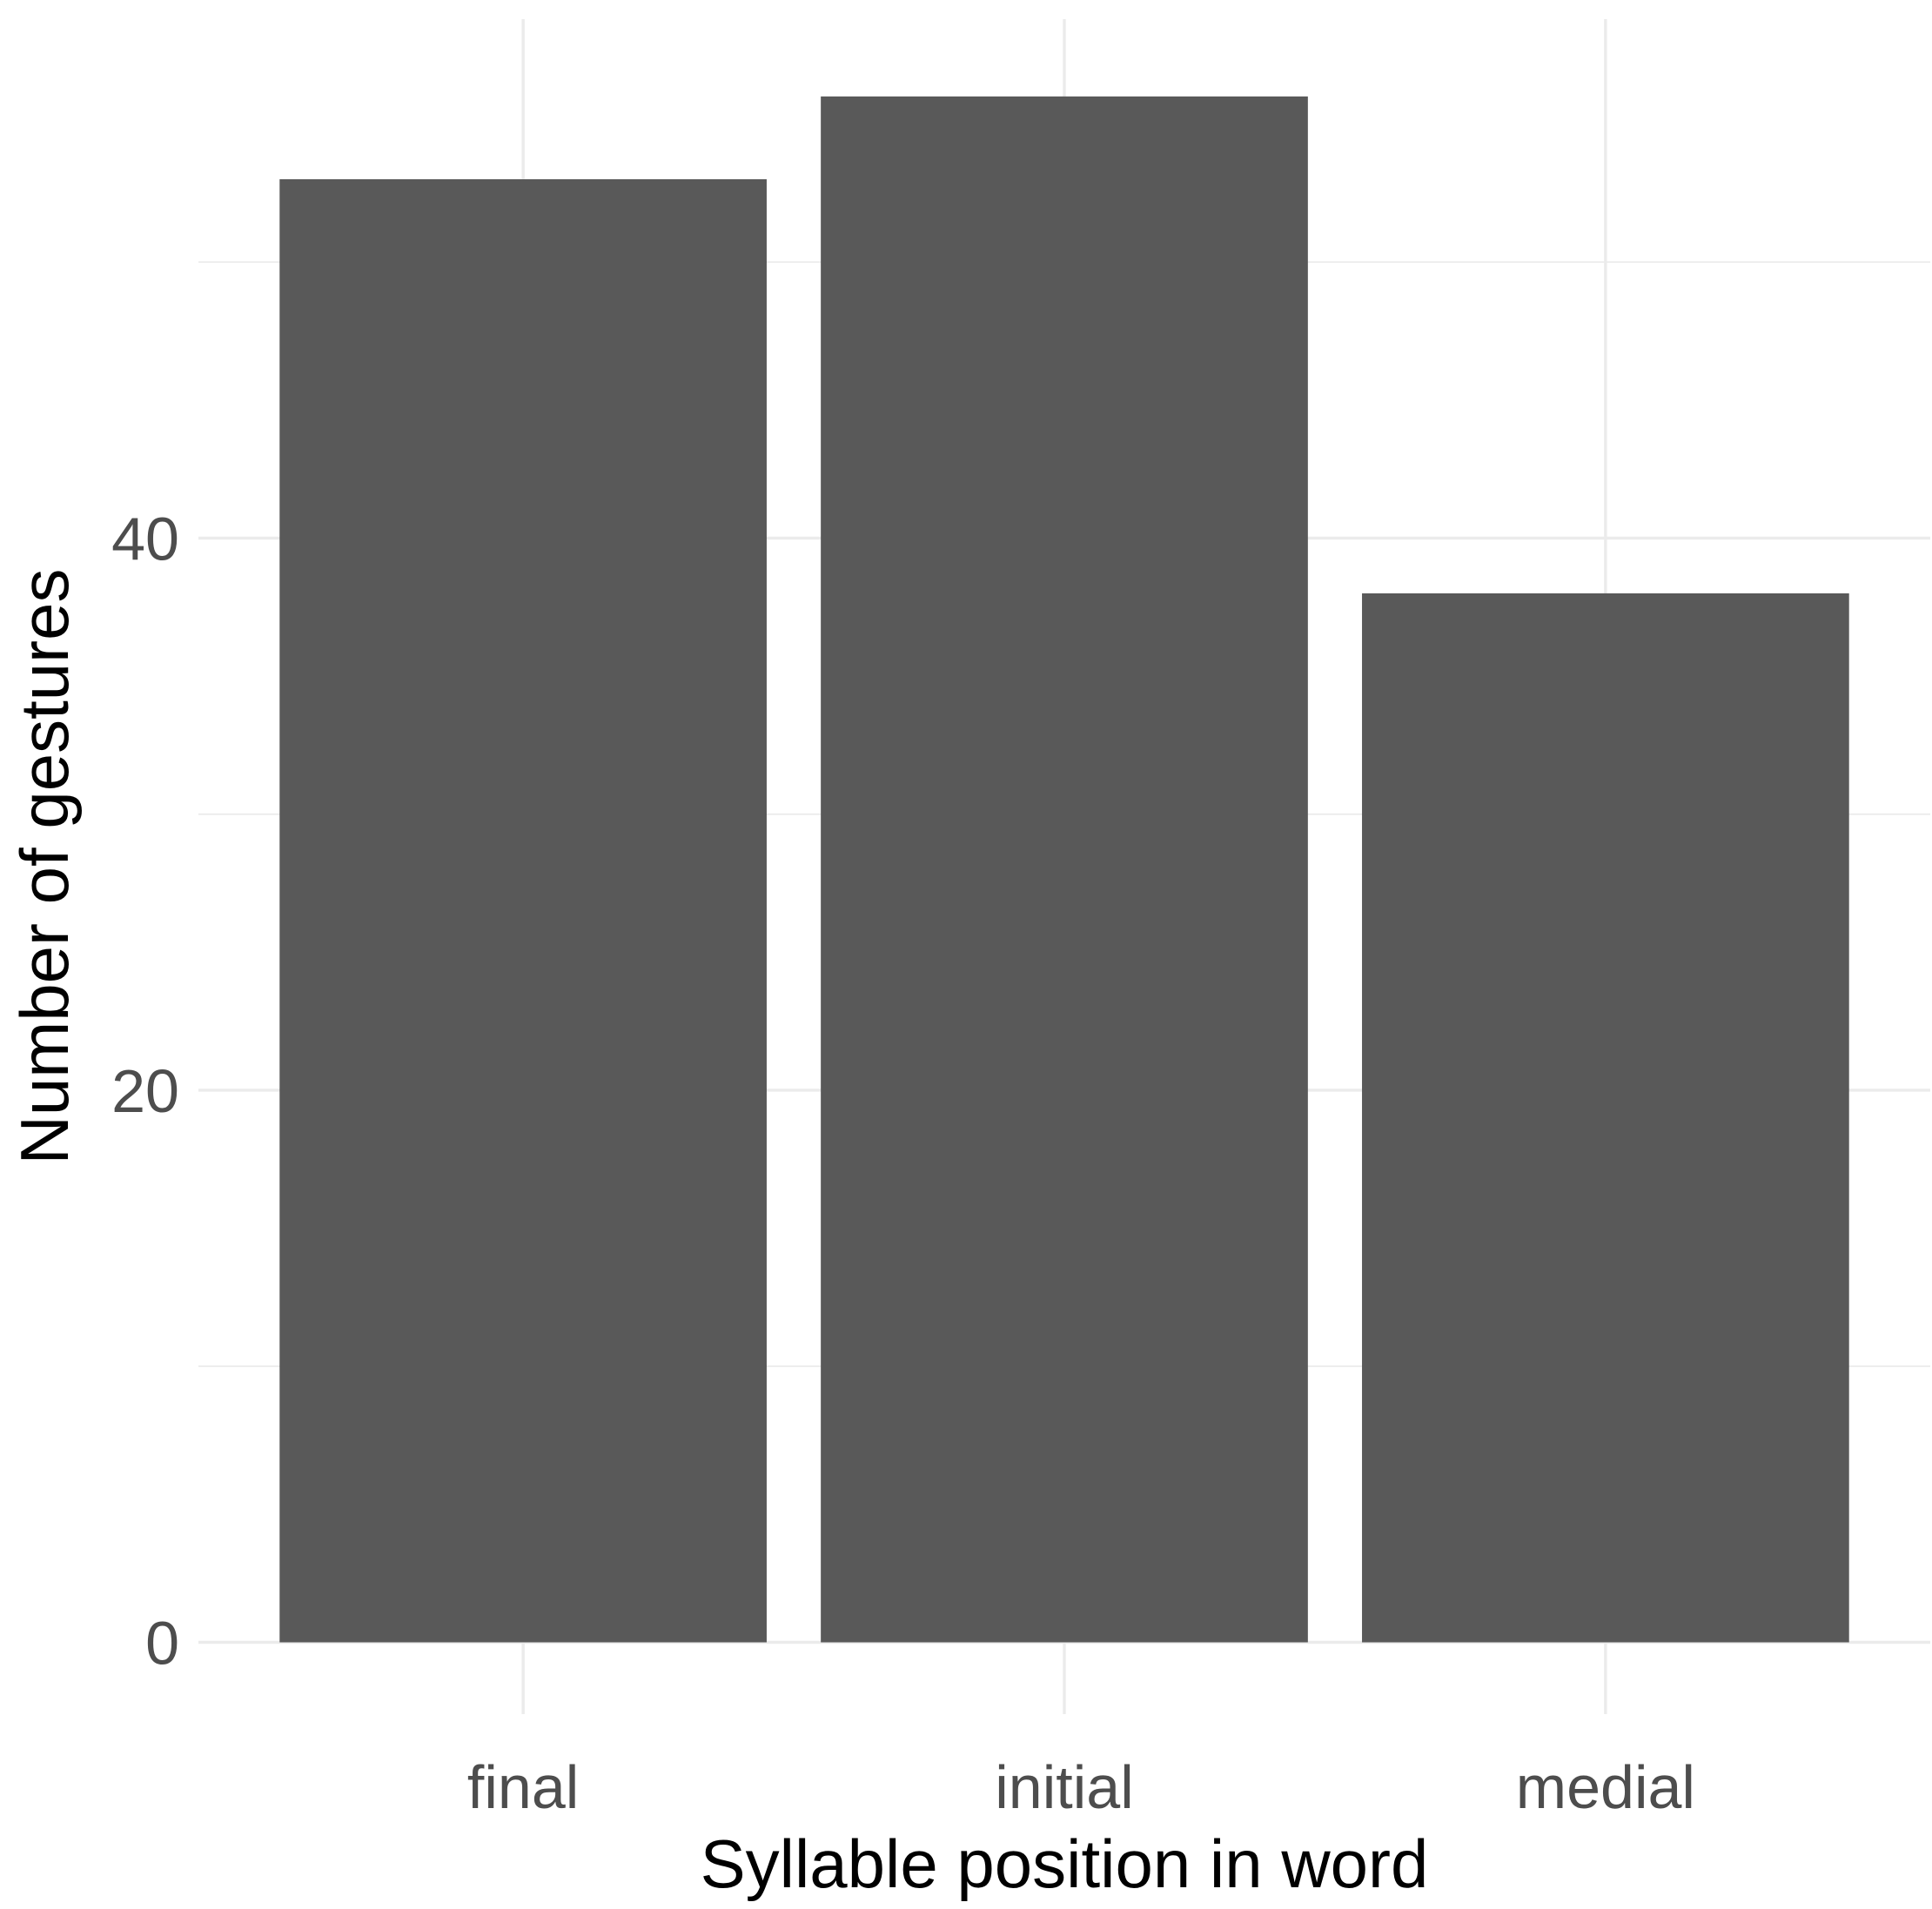  I want to click on bar-medial, so click(1605, 1118).